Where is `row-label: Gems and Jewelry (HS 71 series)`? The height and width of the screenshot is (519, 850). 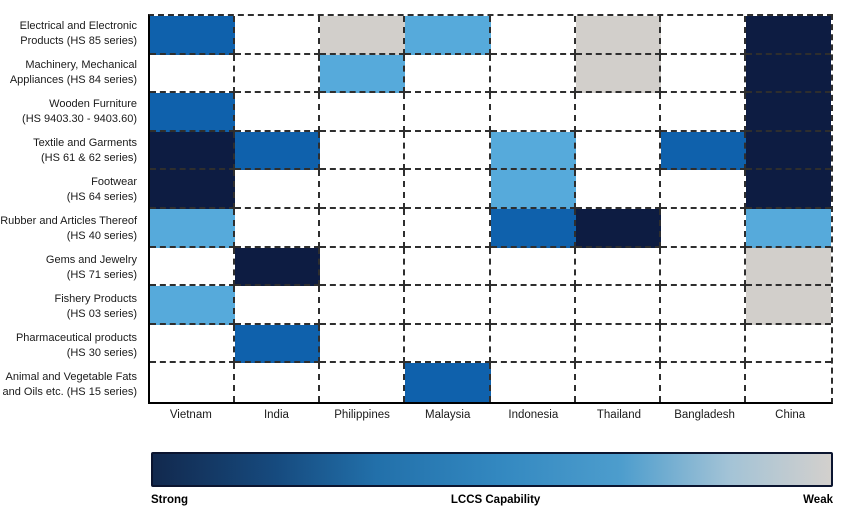 row-label: Gems and Jewelry (HS 71 series) is located at coordinates (91, 267).